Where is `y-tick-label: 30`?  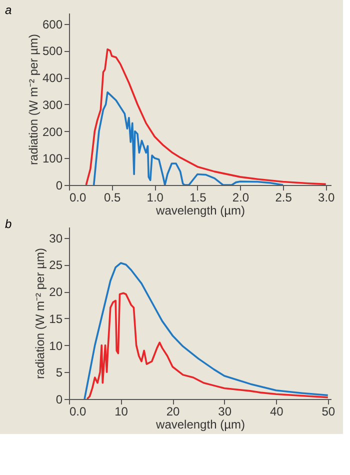 y-tick-label: 30 is located at coordinates (56, 238).